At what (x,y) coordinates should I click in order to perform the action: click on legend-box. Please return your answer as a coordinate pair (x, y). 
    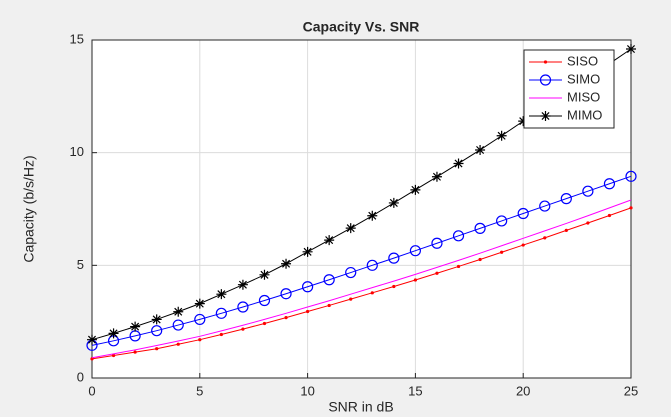
    Looking at the image, I should click on (569, 89).